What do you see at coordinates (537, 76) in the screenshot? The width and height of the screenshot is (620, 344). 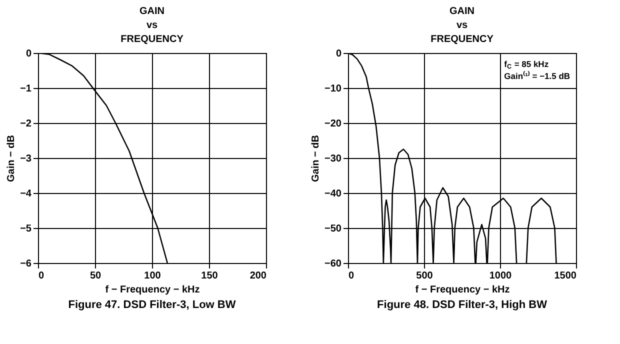 I see `annotation: Gain⁽¹⁾ = −1.5 dB` at bounding box center [537, 76].